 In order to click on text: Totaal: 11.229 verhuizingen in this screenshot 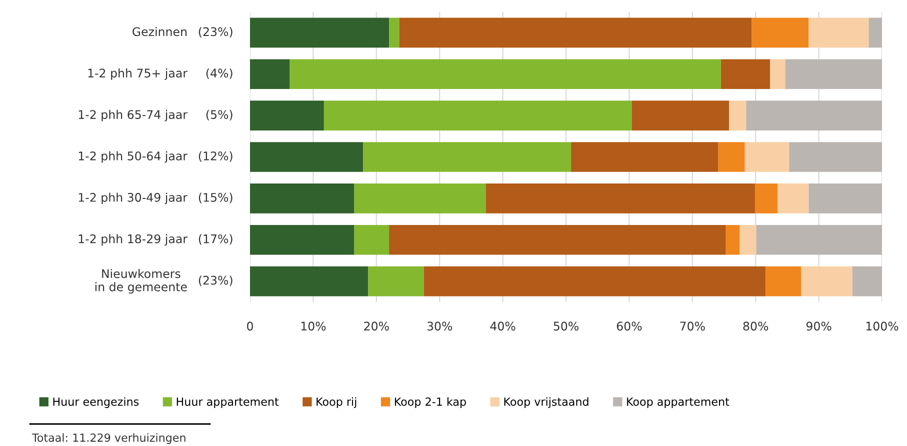, I will do `click(109, 438)`.